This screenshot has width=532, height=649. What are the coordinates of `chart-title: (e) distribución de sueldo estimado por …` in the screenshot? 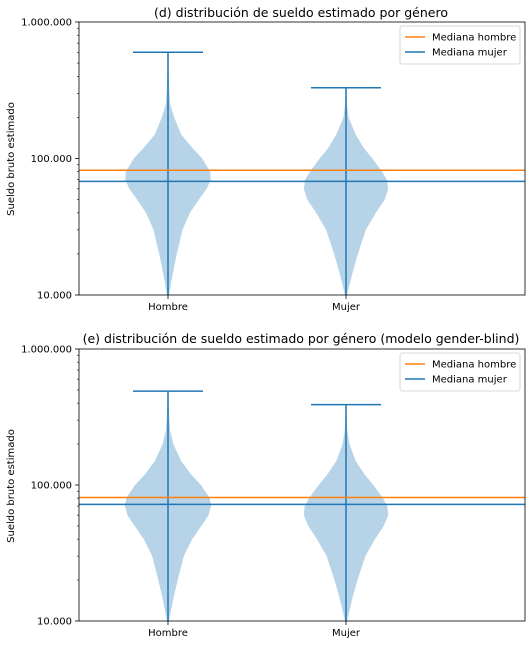 It's located at (301, 338).